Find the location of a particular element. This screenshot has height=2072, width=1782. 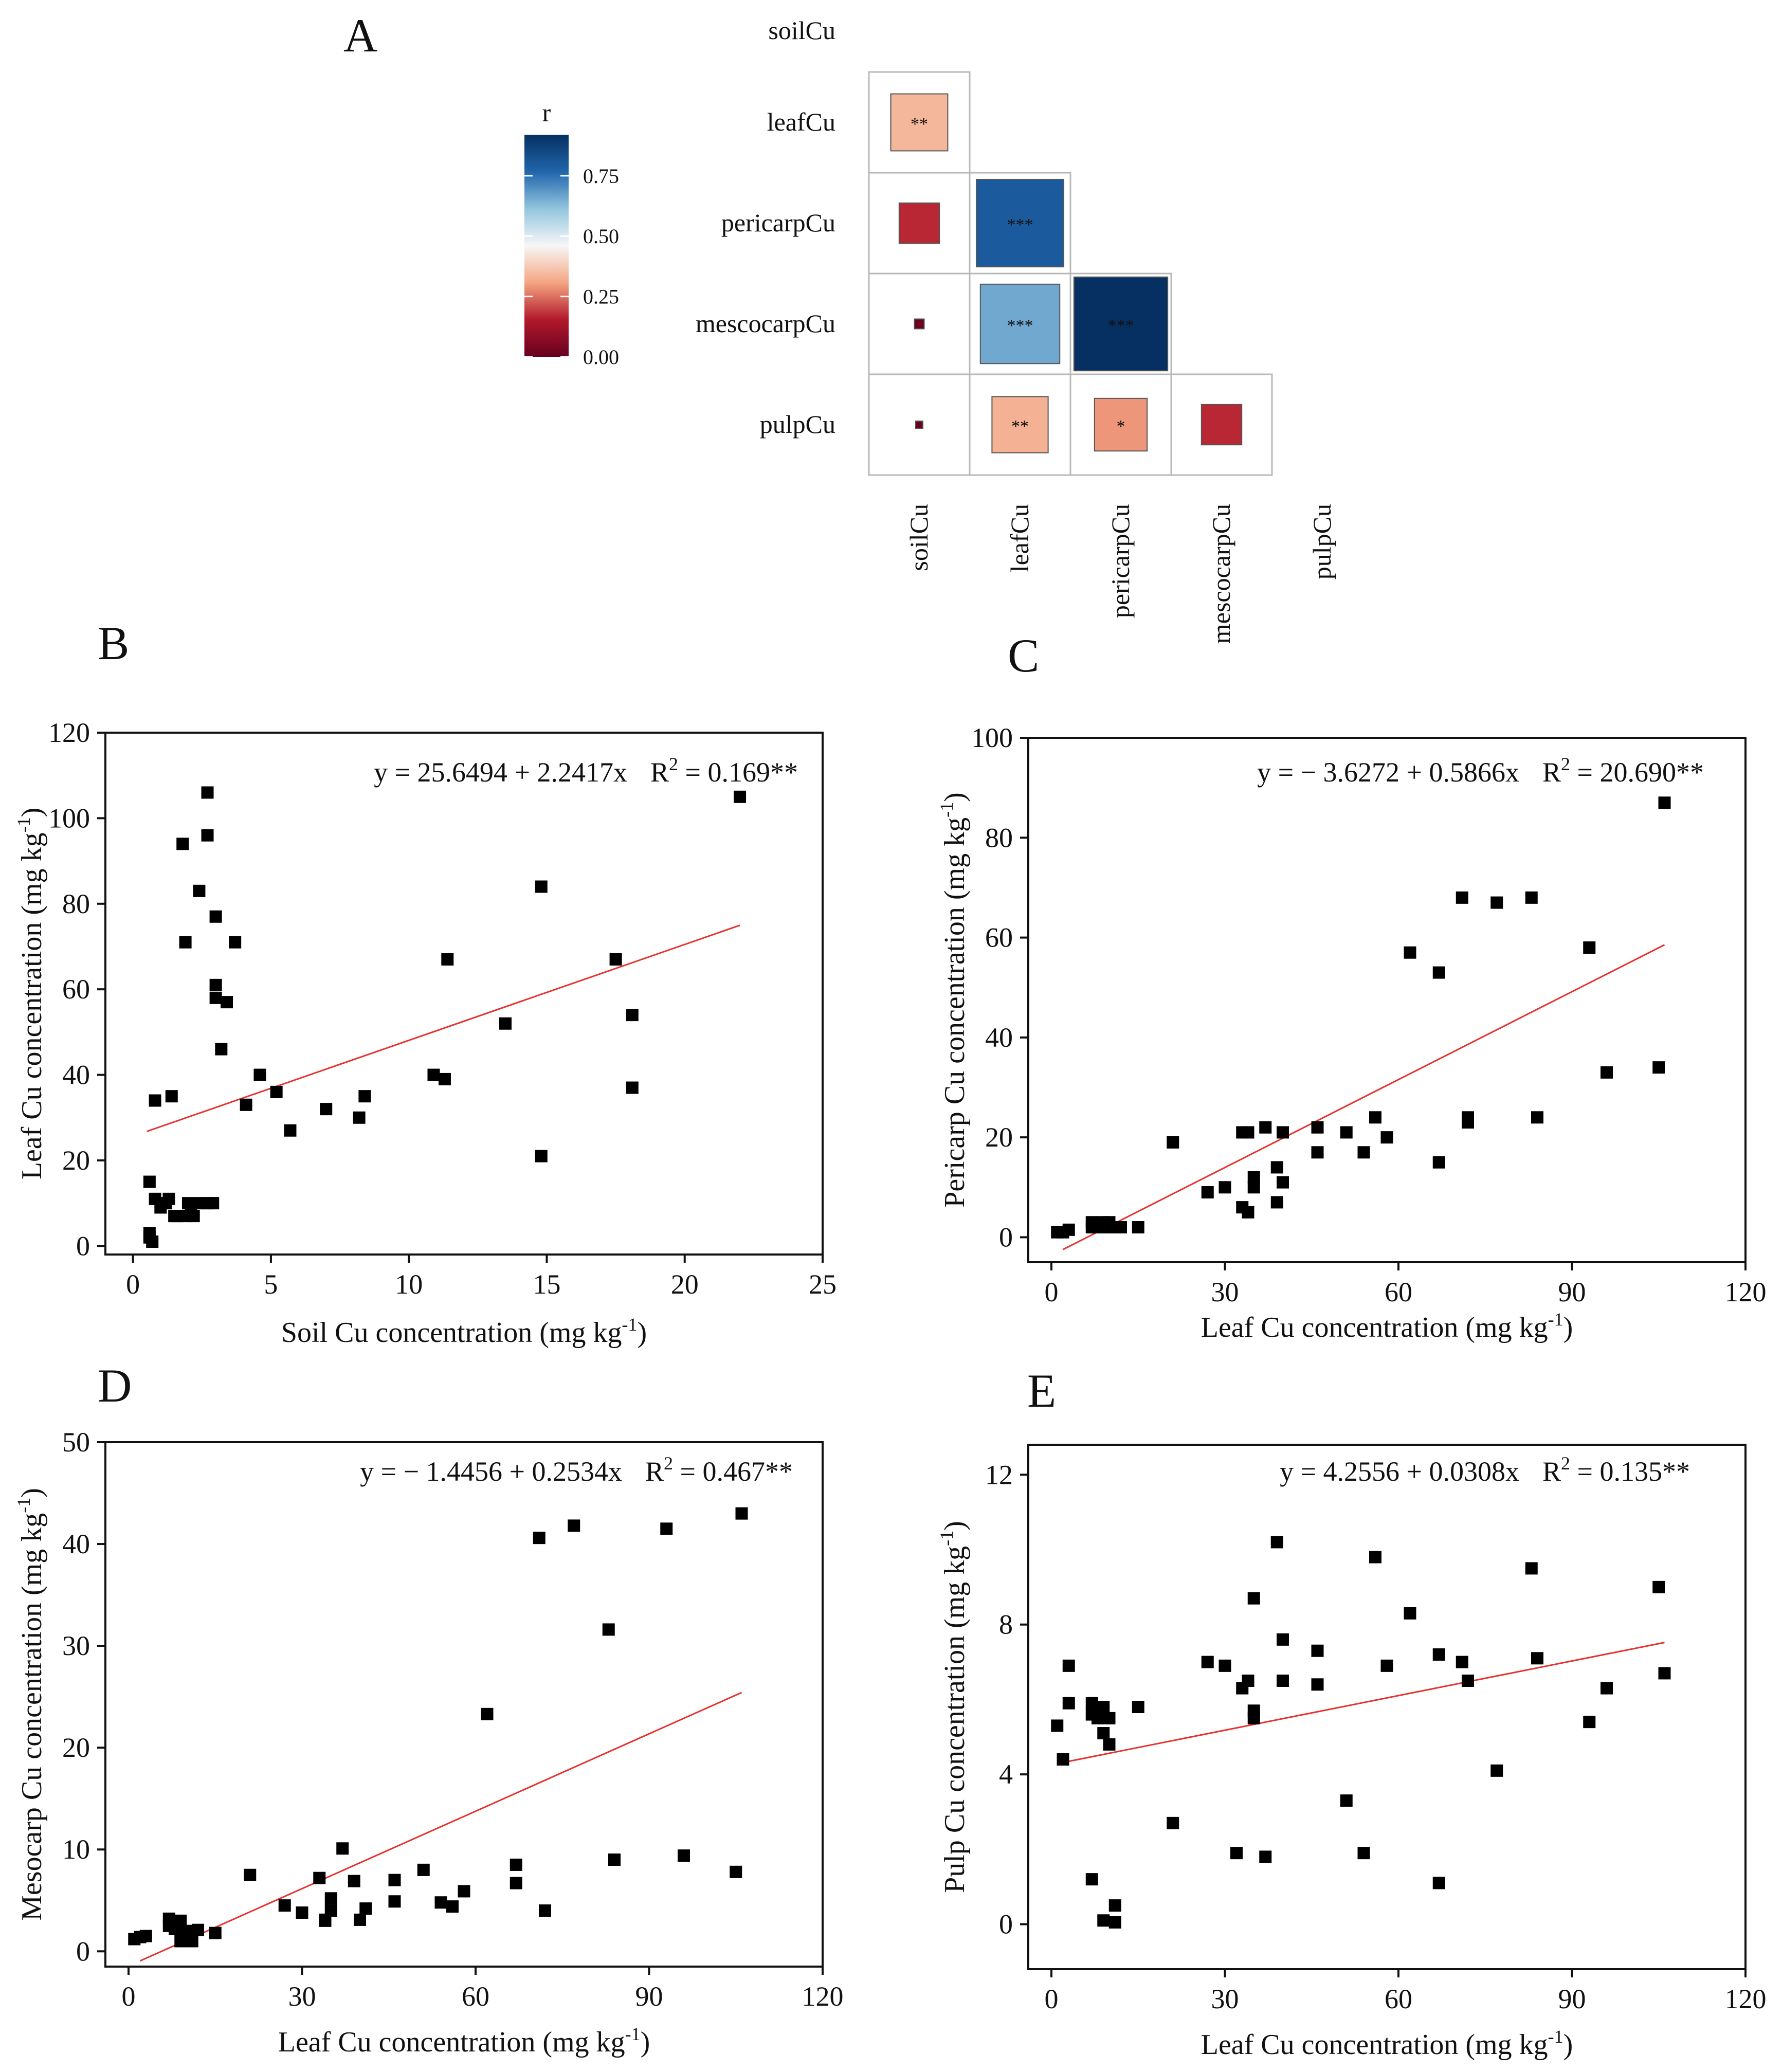

corr-square-r3-c0 is located at coordinates (919, 324).